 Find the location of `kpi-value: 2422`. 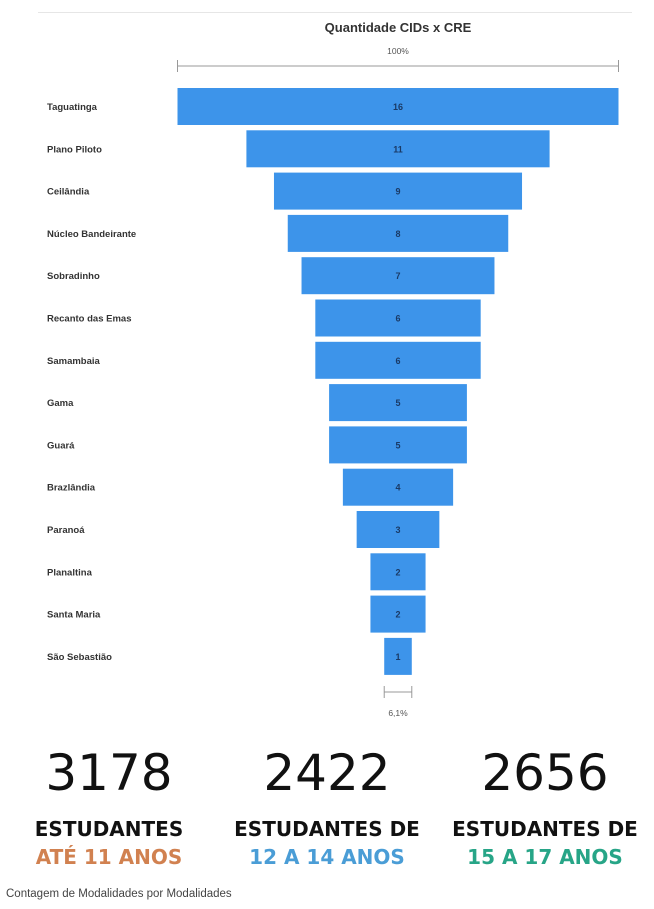

kpi-value: 2422 is located at coordinates (327, 773).